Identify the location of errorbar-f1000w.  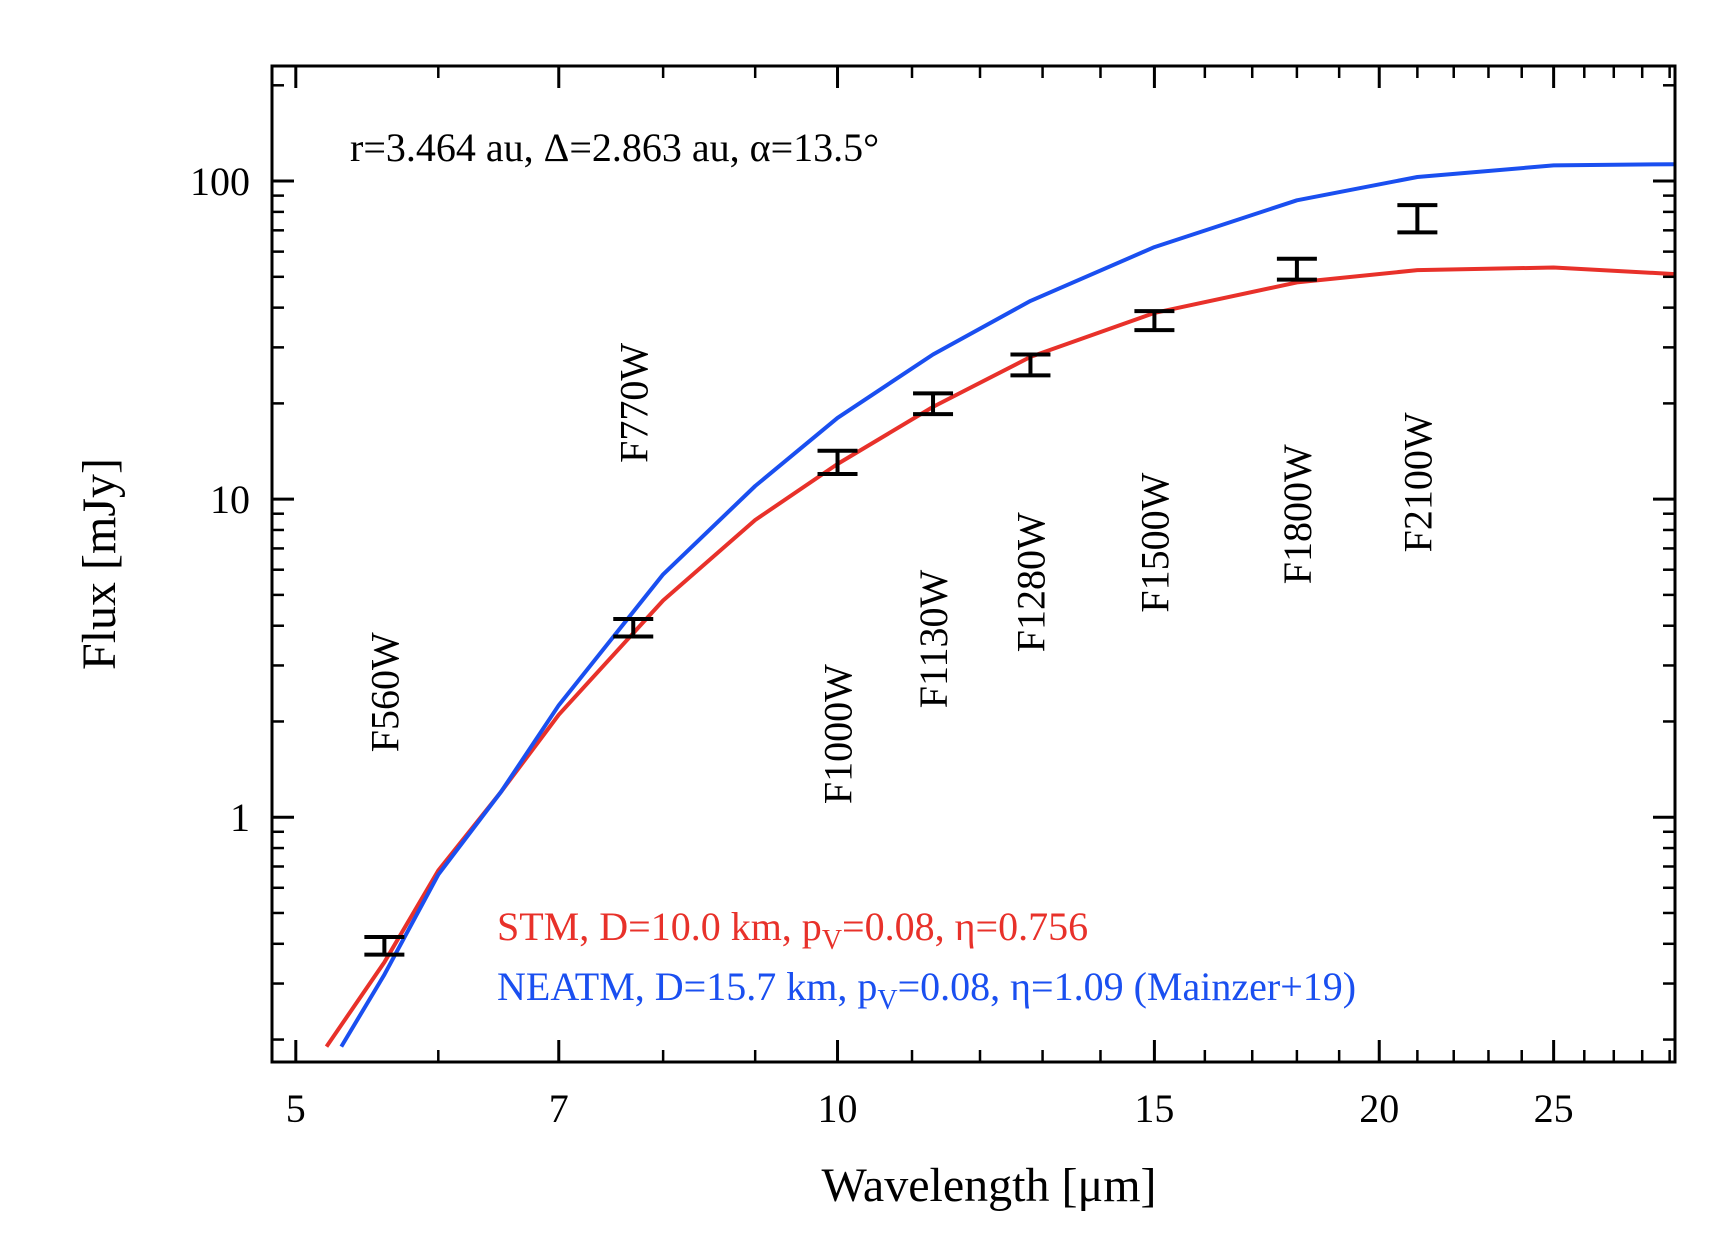
(837, 462).